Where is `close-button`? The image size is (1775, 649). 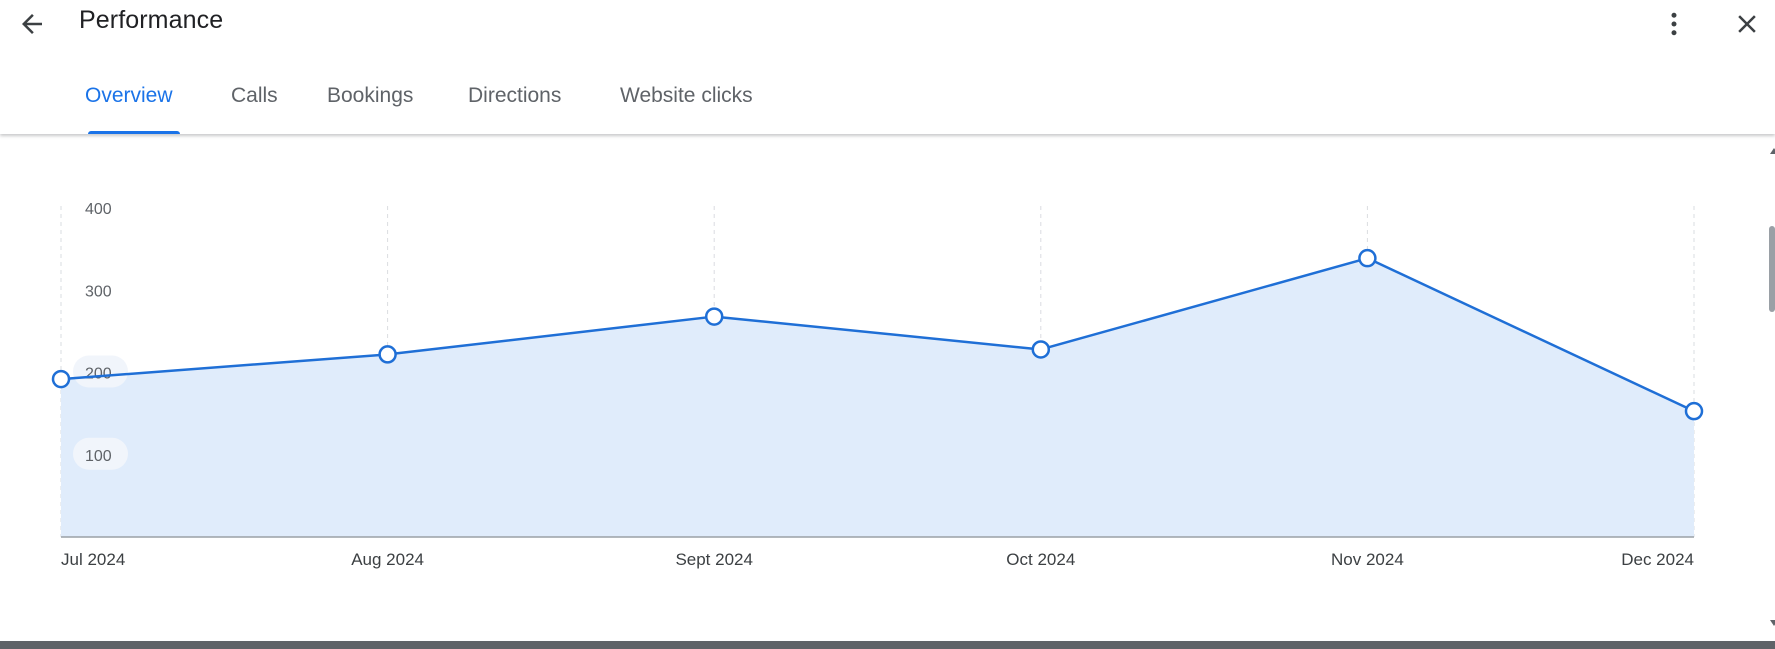 close-button is located at coordinates (1747, 24).